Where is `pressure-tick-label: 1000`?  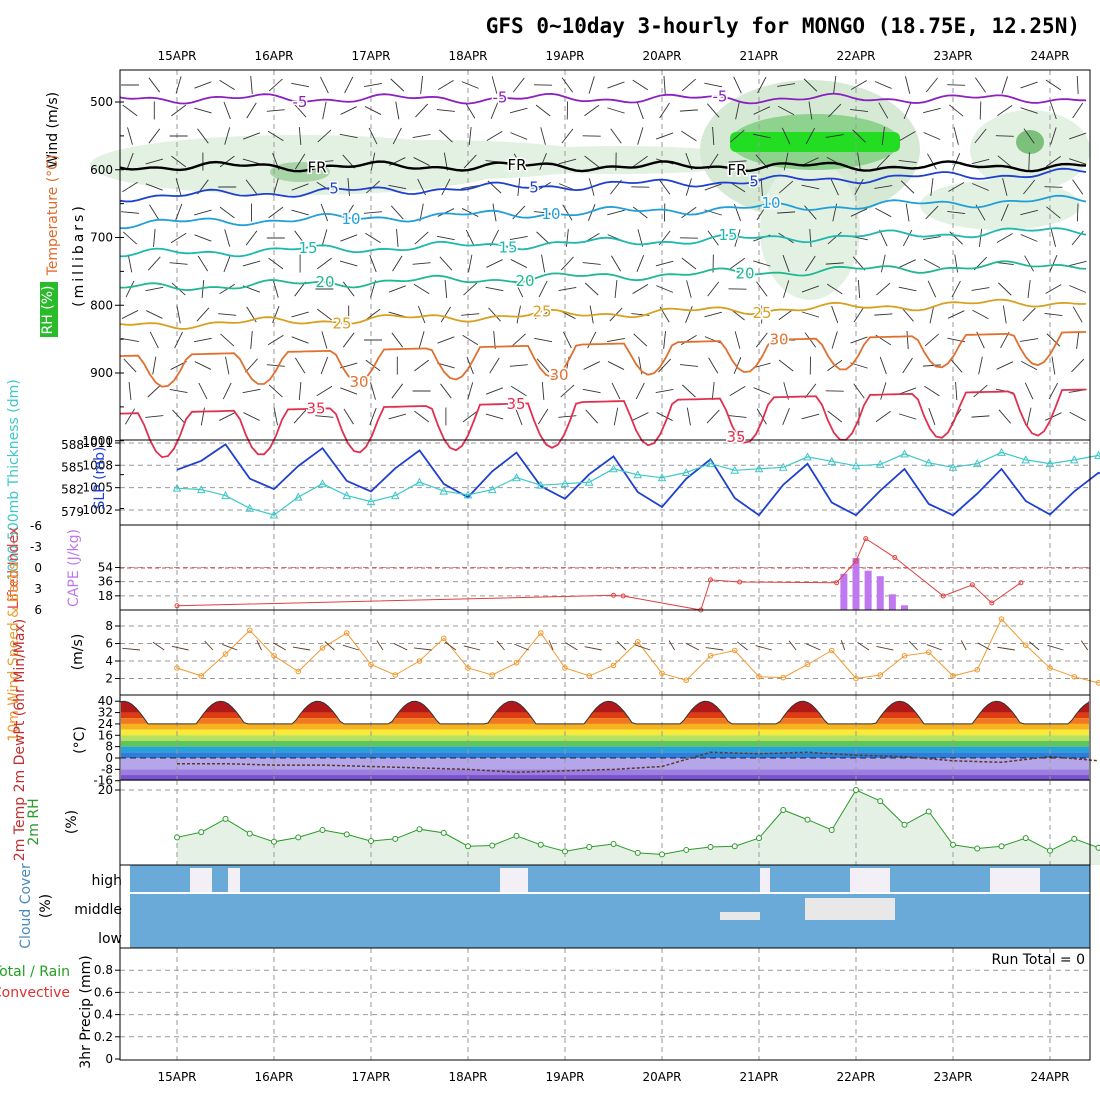 pressure-tick-label: 1000 is located at coordinates (97, 441).